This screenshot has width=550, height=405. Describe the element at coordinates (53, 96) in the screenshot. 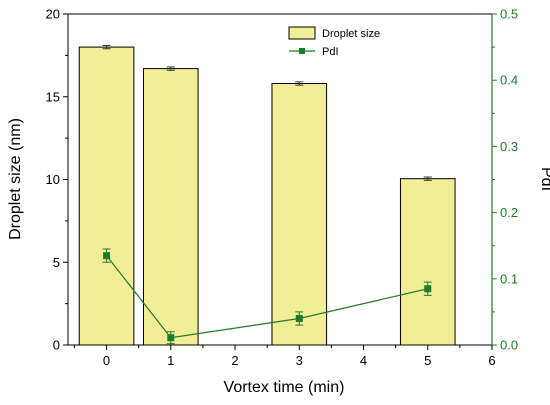

I see `y-left-tick-label-3: 15` at that location.